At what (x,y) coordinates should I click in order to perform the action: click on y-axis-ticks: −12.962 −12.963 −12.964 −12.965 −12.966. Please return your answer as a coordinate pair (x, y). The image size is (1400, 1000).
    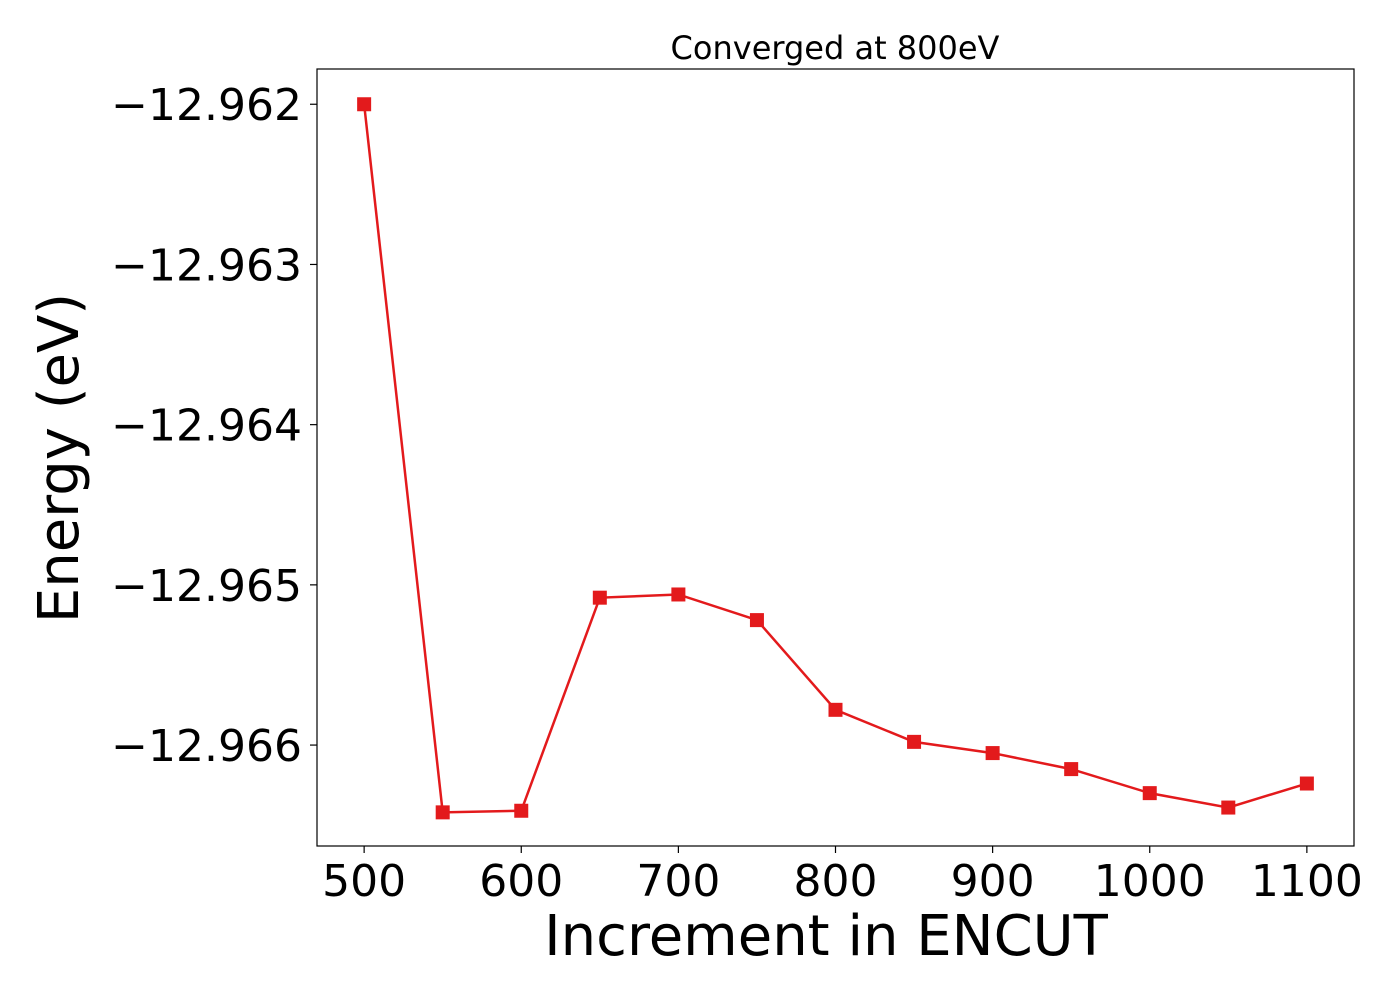
    Looking at the image, I should click on (214, 426).